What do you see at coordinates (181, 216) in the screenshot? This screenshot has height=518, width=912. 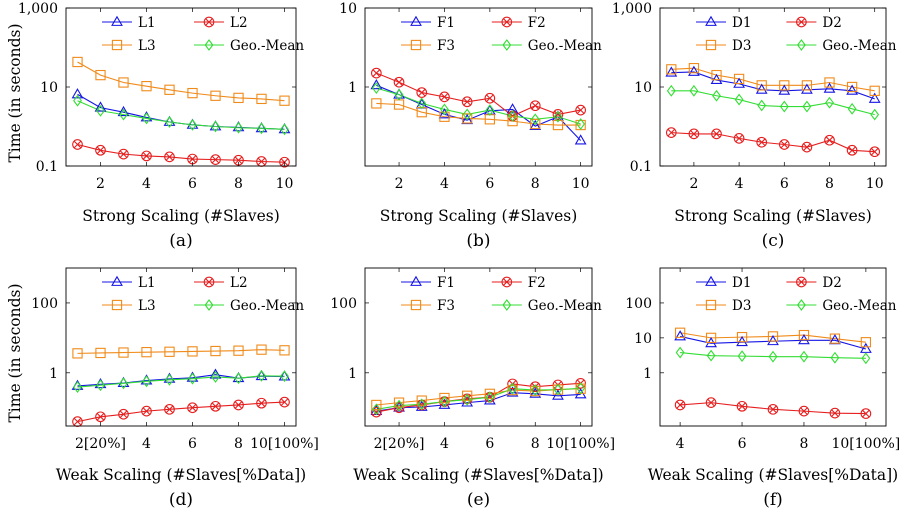 I see `x-axis-label-a: Strong Scaling (#Slaves)` at bounding box center [181, 216].